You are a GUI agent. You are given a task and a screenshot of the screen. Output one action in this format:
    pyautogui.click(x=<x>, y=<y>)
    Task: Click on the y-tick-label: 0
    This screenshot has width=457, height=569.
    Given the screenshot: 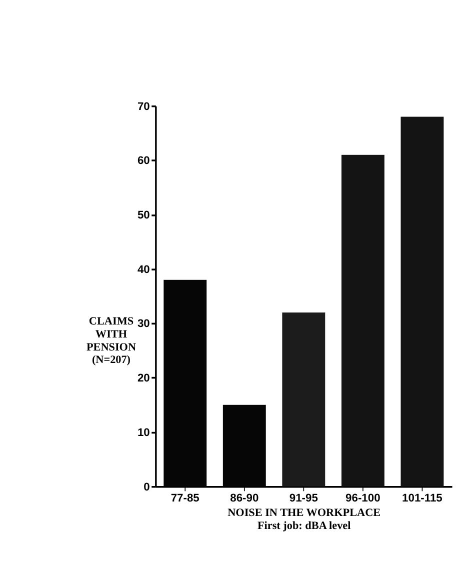 What is the action you would take?
    pyautogui.click(x=147, y=487)
    